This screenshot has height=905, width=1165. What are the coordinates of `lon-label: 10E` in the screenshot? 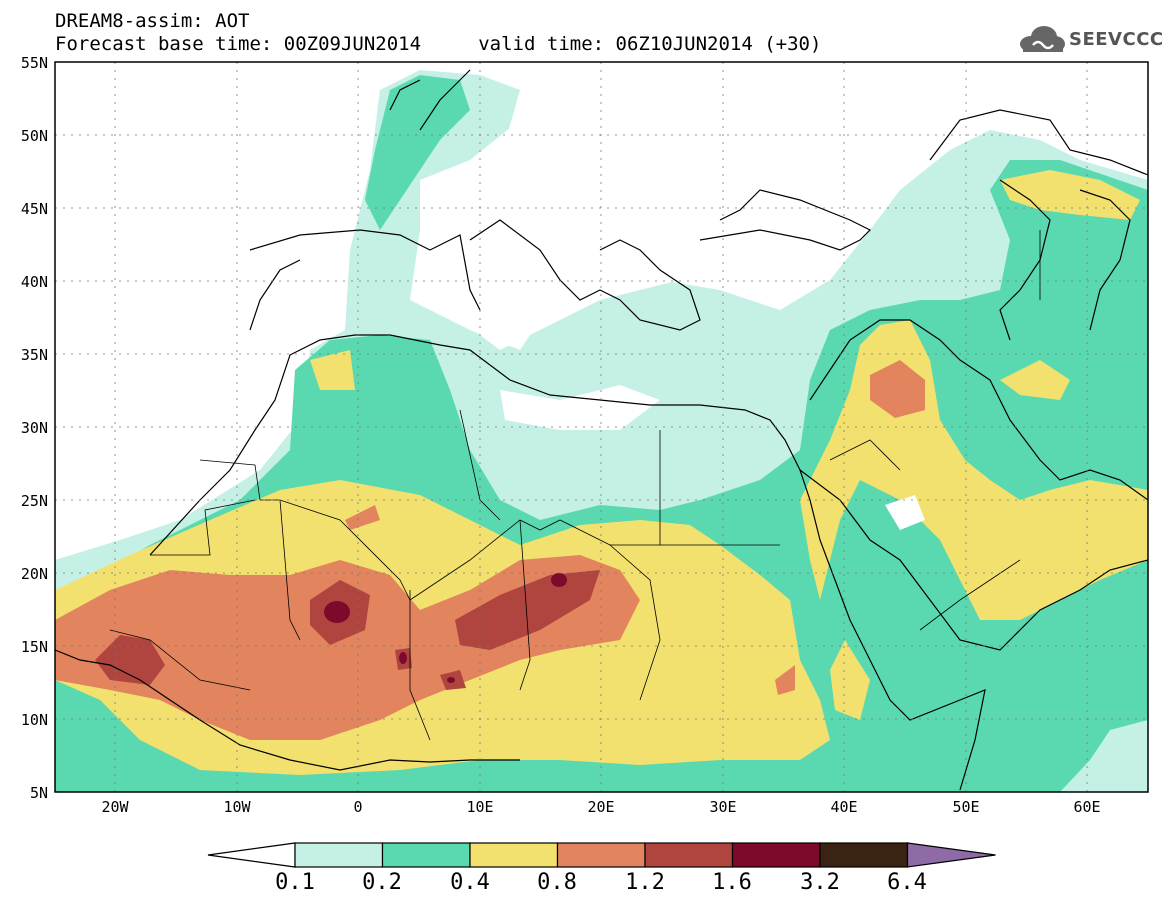 It's located at (480, 807).